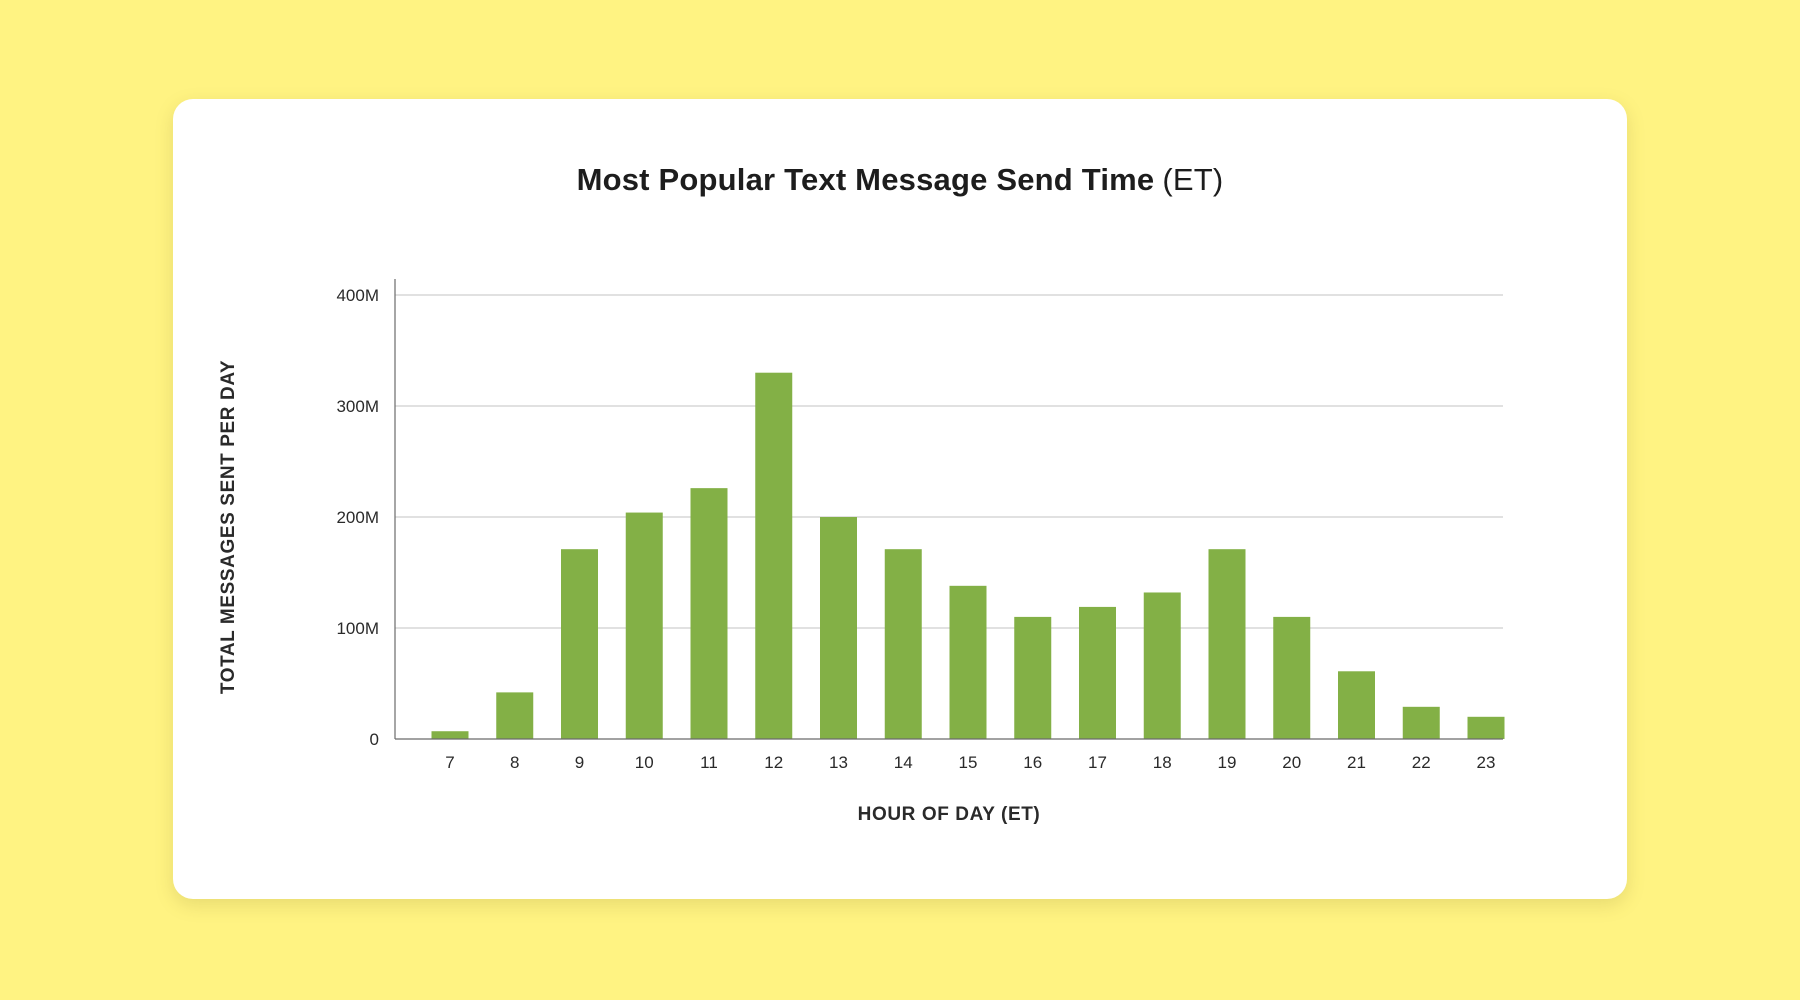 Image resolution: width=1800 pixels, height=1000 pixels. I want to click on y-tick-label: 0, so click(374, 739).